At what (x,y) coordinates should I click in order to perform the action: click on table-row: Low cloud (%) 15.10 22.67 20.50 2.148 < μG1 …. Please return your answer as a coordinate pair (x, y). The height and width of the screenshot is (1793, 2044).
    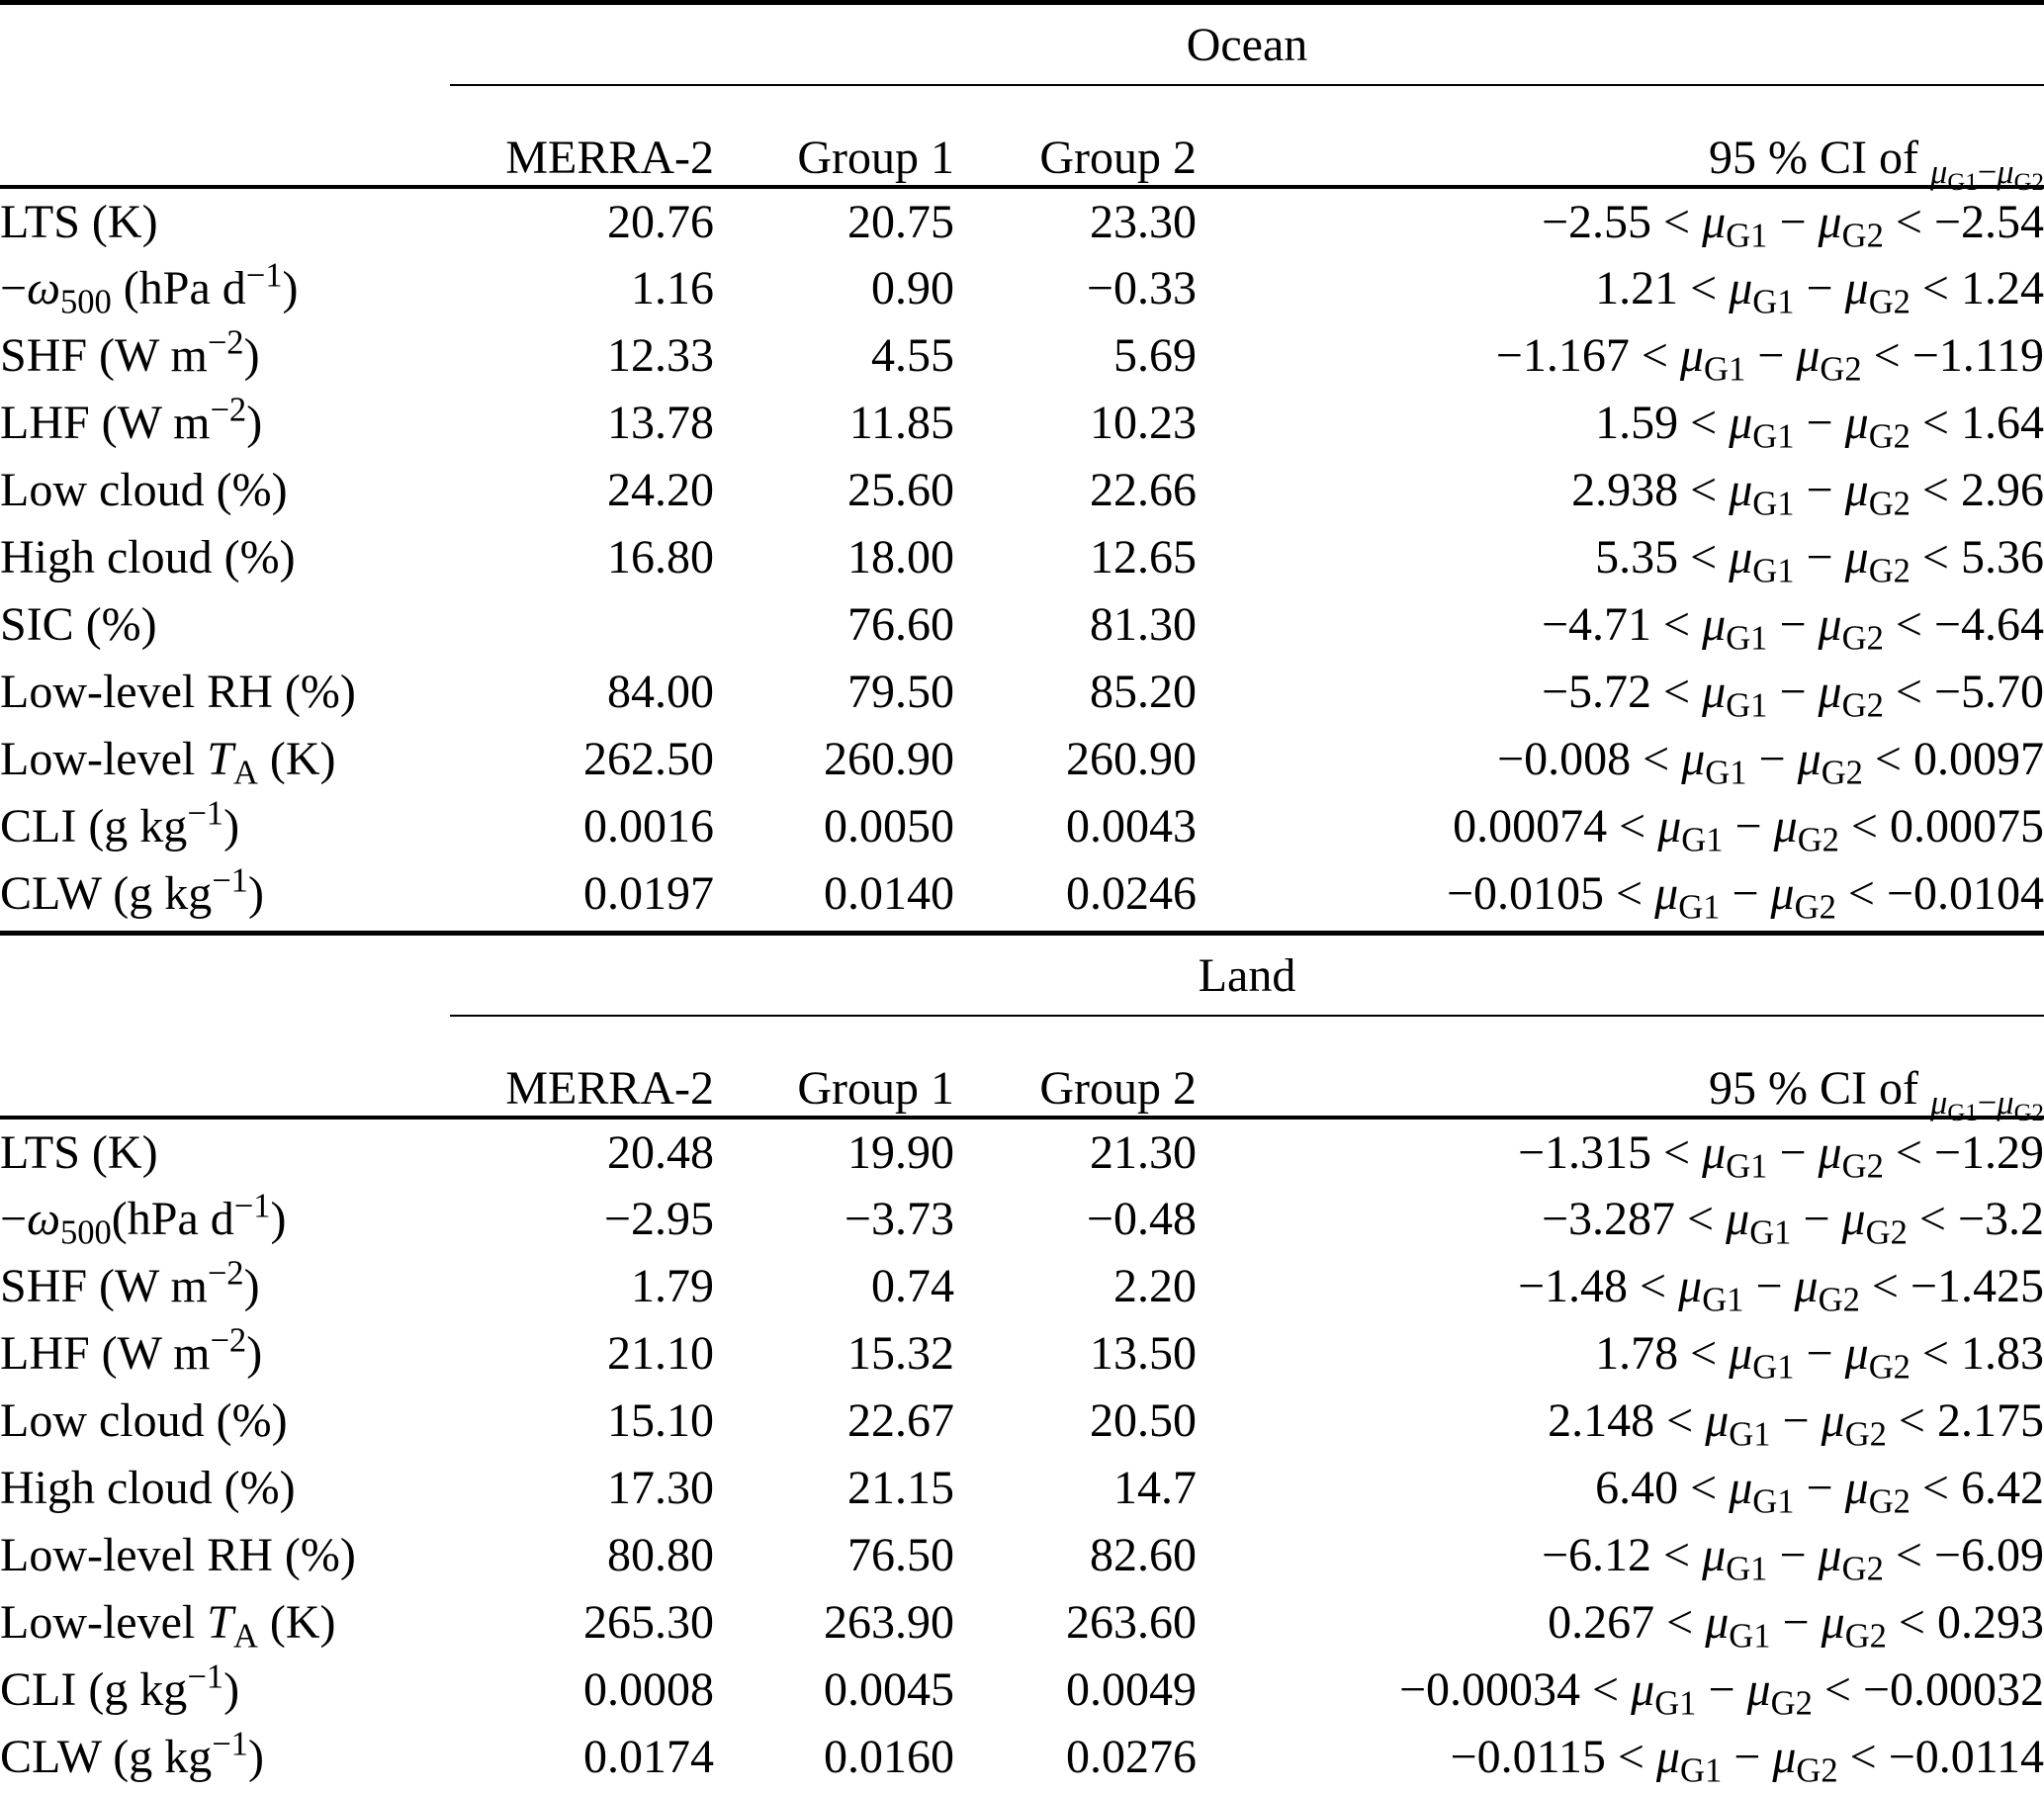
    Looking at the image, I should click on (1022, 1420).